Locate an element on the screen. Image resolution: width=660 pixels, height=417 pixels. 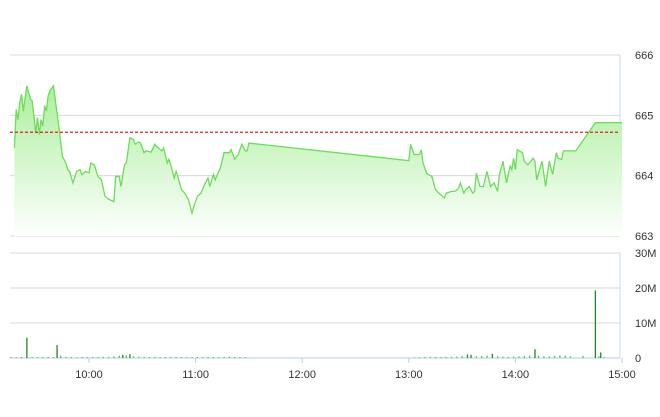
time-x-axis: 10:00 11:00 12:00 13:00 14:00 15:00 is located at coordinates (355, 369).